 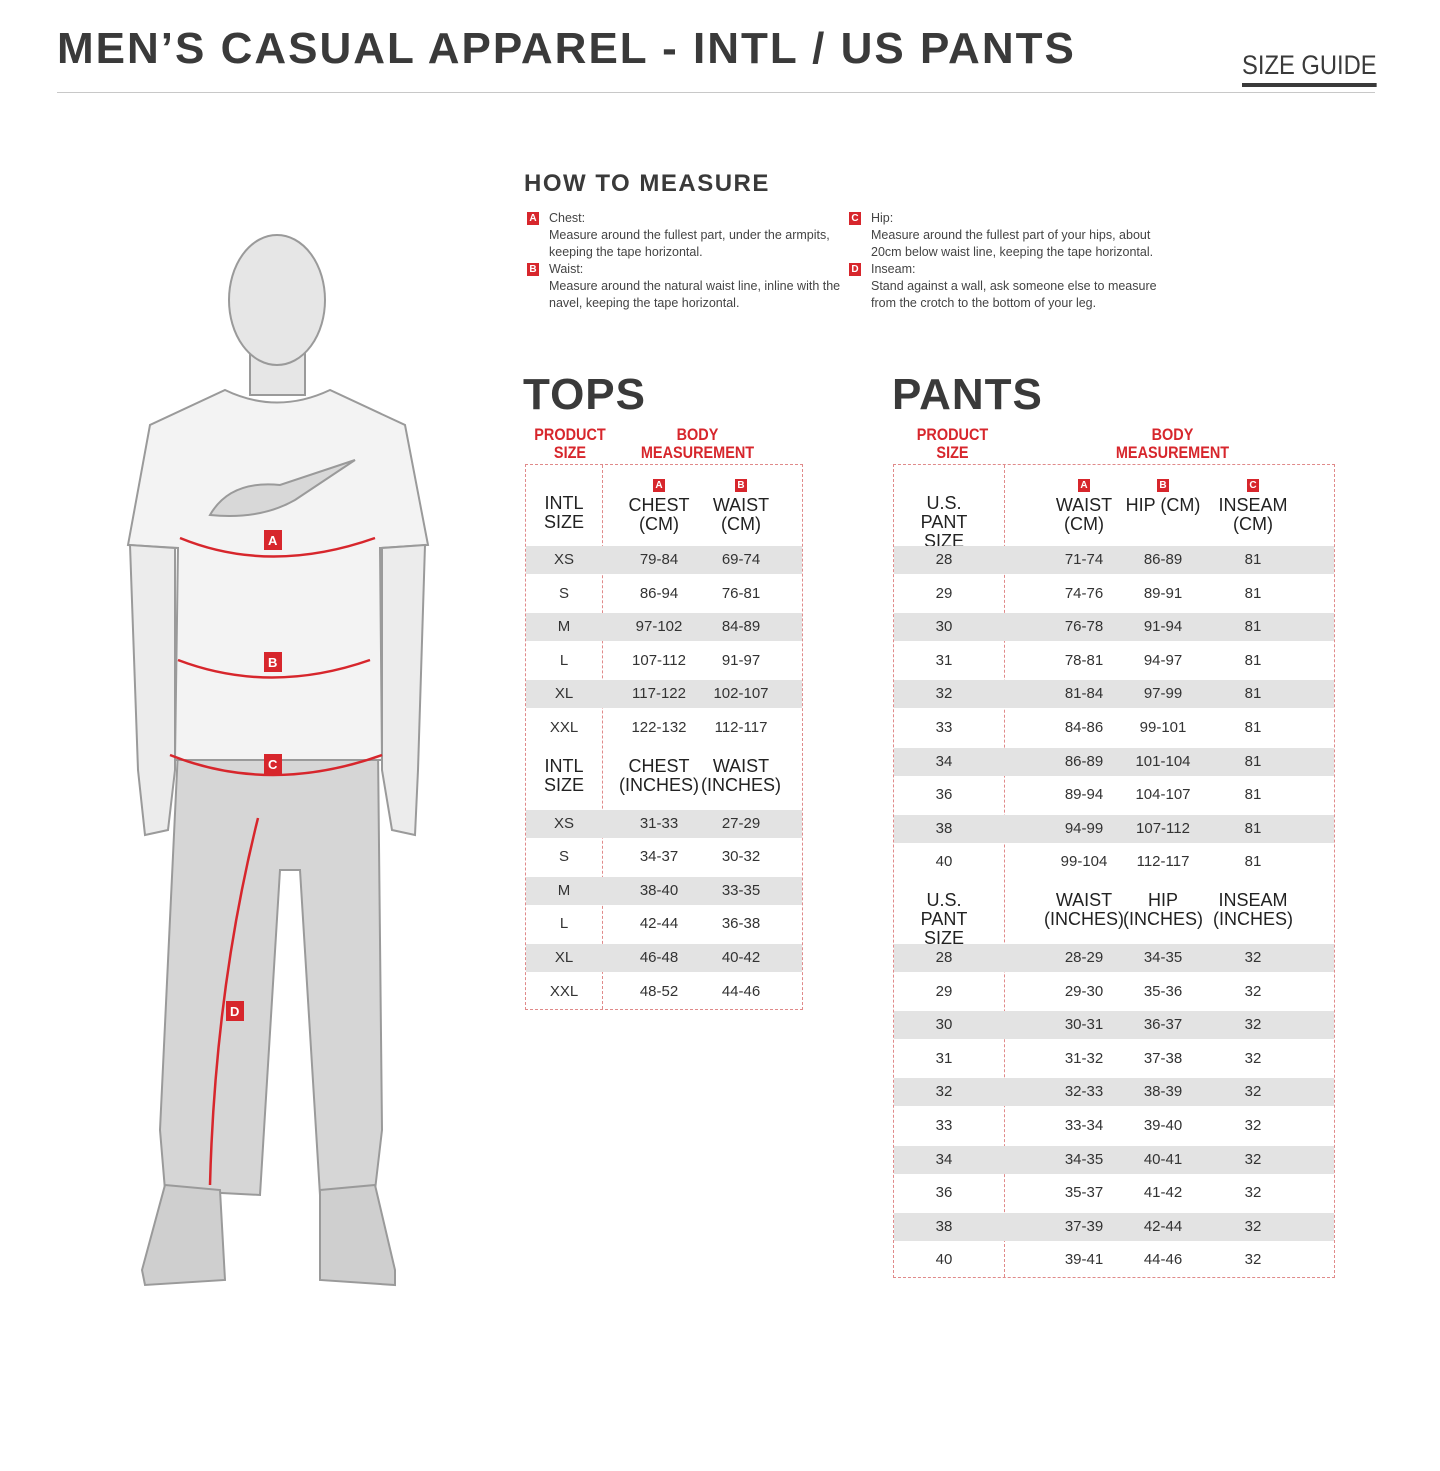 I want to click on value-cell: 91-94, so click(x=1163, y=627).